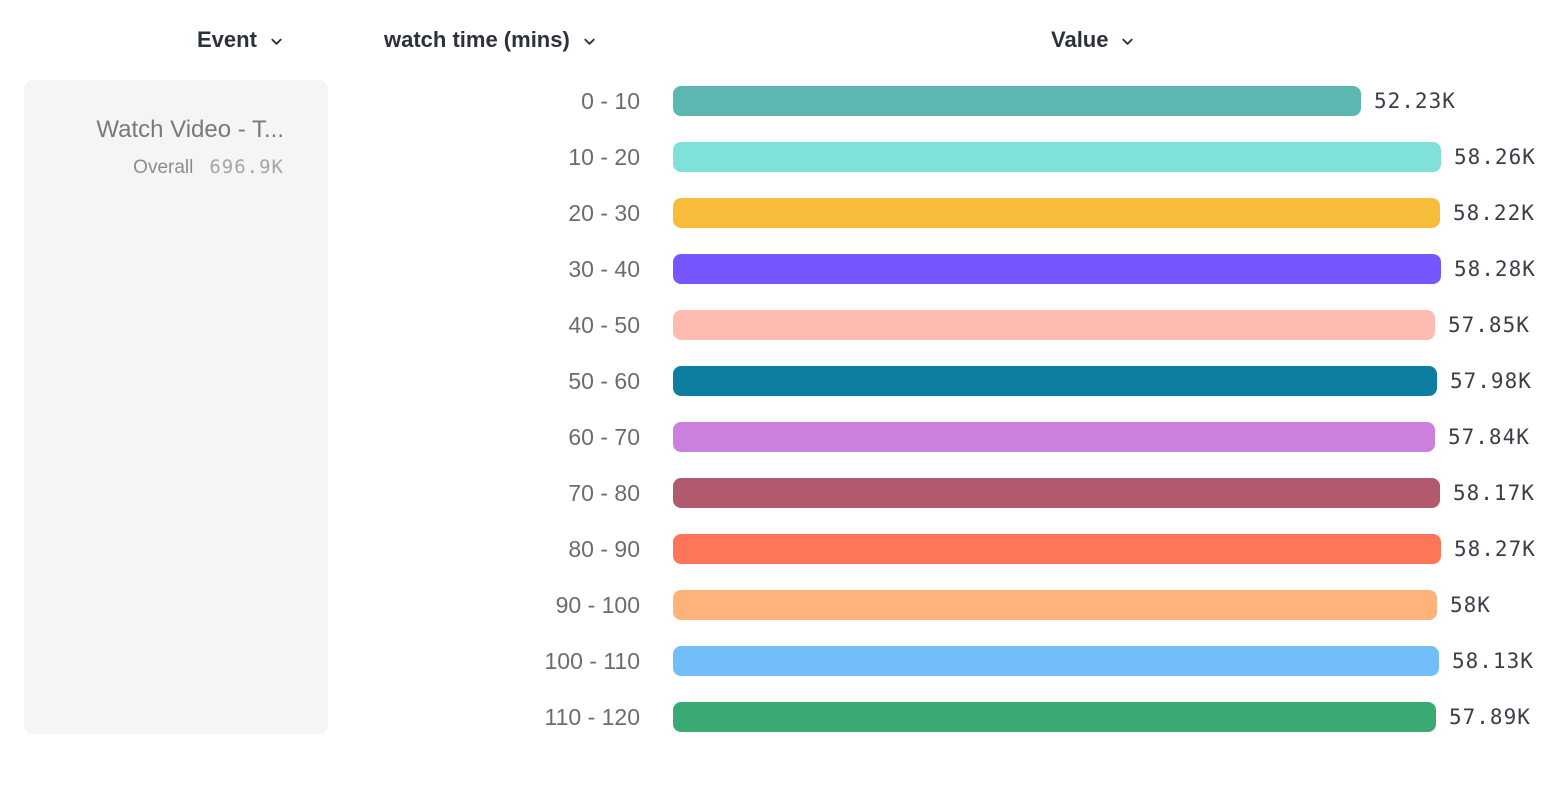 The width and height of the screenshot is (1568, 790). What do you see at coordinates (1080, 39) in the screenshot?
I see `column-header-value-label: Value` at bounding box center [1080, 39].